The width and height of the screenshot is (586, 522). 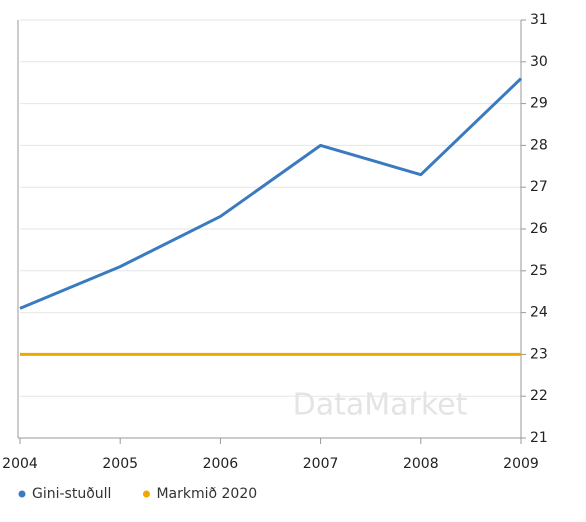 What do you see at coordinates (539, 396) in the screenshot?
I see `y-tick-label: 22` at bounding box center [539, 396].